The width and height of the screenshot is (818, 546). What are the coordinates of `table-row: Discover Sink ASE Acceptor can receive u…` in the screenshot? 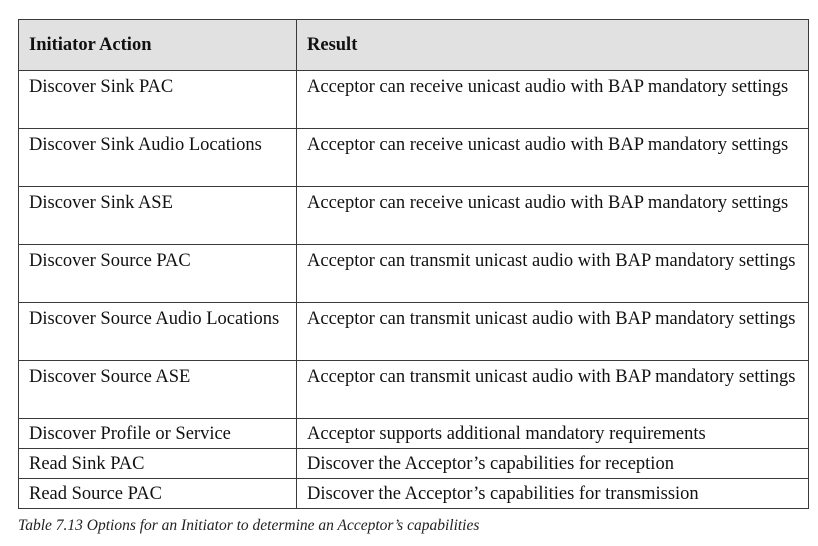 It's located at (413, 215).